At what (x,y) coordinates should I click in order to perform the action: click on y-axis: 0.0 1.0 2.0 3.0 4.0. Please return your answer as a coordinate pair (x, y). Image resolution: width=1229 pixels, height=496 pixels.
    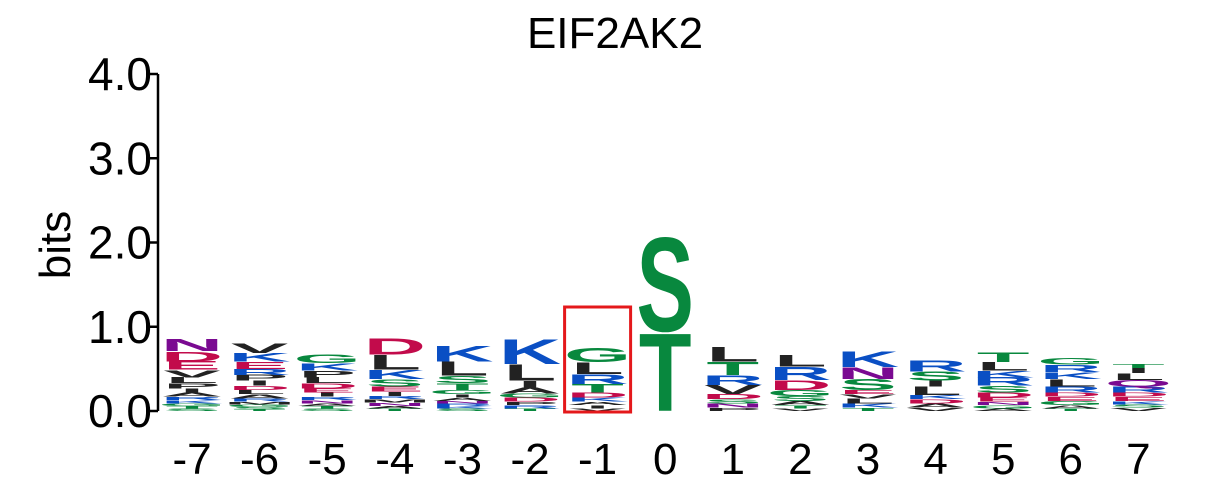
    Looking at the image, I should click on (124, 242).